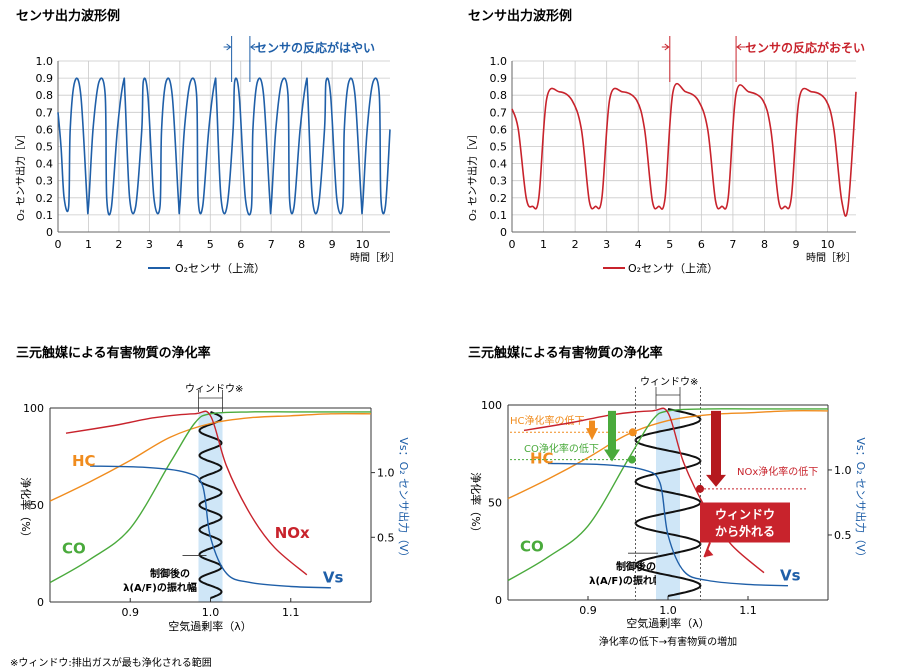 The width and height of the screenshot is (900, 672). What do you see at coordinates (668, 641) in the screenshot?
I see `x-axis-sublabel: 浄化率の低下→有害物質の増加` at bounding box center [668, 641].